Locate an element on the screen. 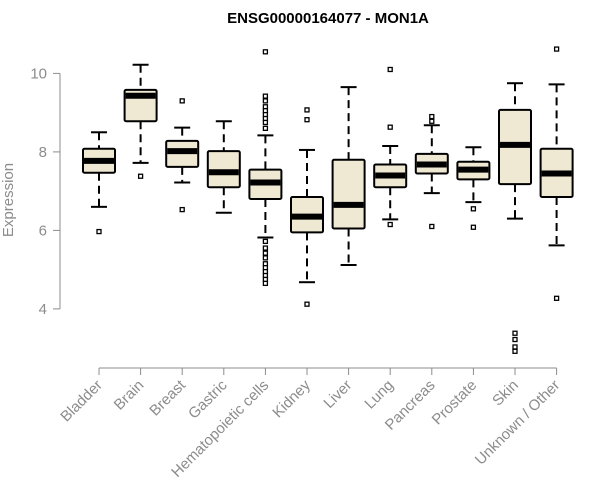  x-tick-label: Liver is located at coordinates (337, 394).